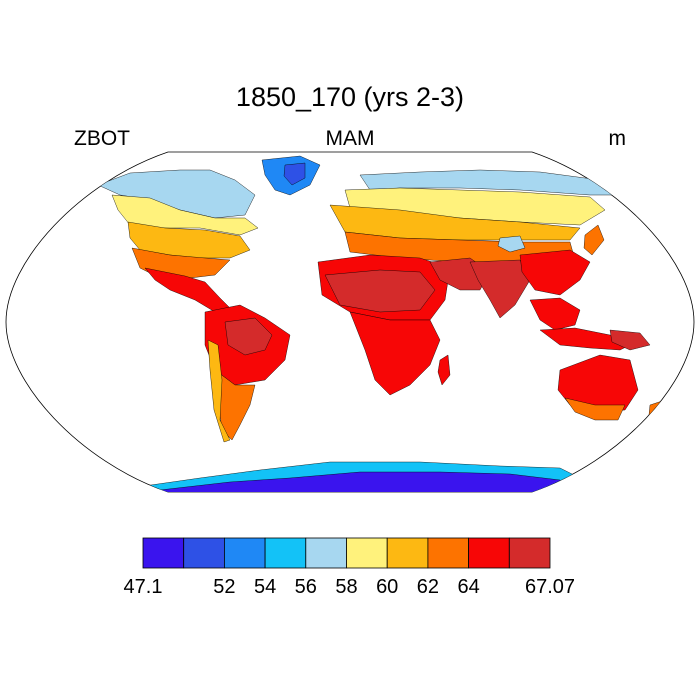 Image resolution: width=700 pixels, height=700 pixels. What do you see at coordinates (595, 409) in the screenshot?
I see `australia-south` at bounding box center [595, 409].